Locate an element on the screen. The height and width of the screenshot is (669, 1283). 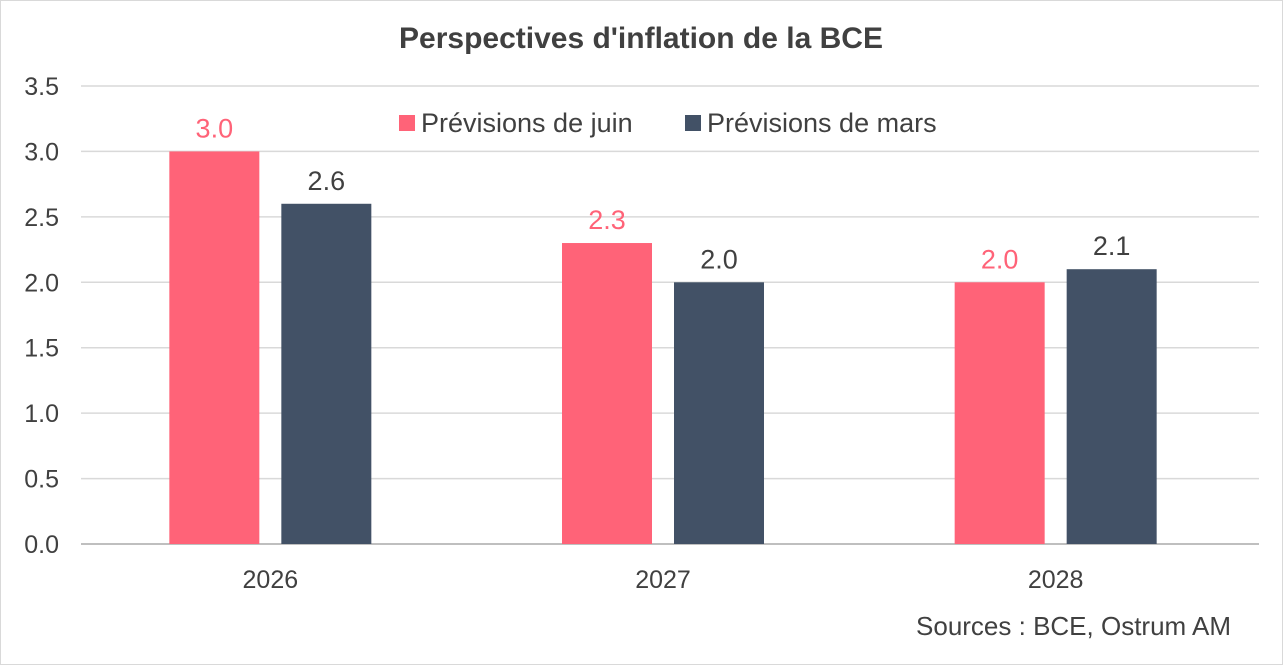
y-tick-label: 1.0 is located at coordinates (41, 414).